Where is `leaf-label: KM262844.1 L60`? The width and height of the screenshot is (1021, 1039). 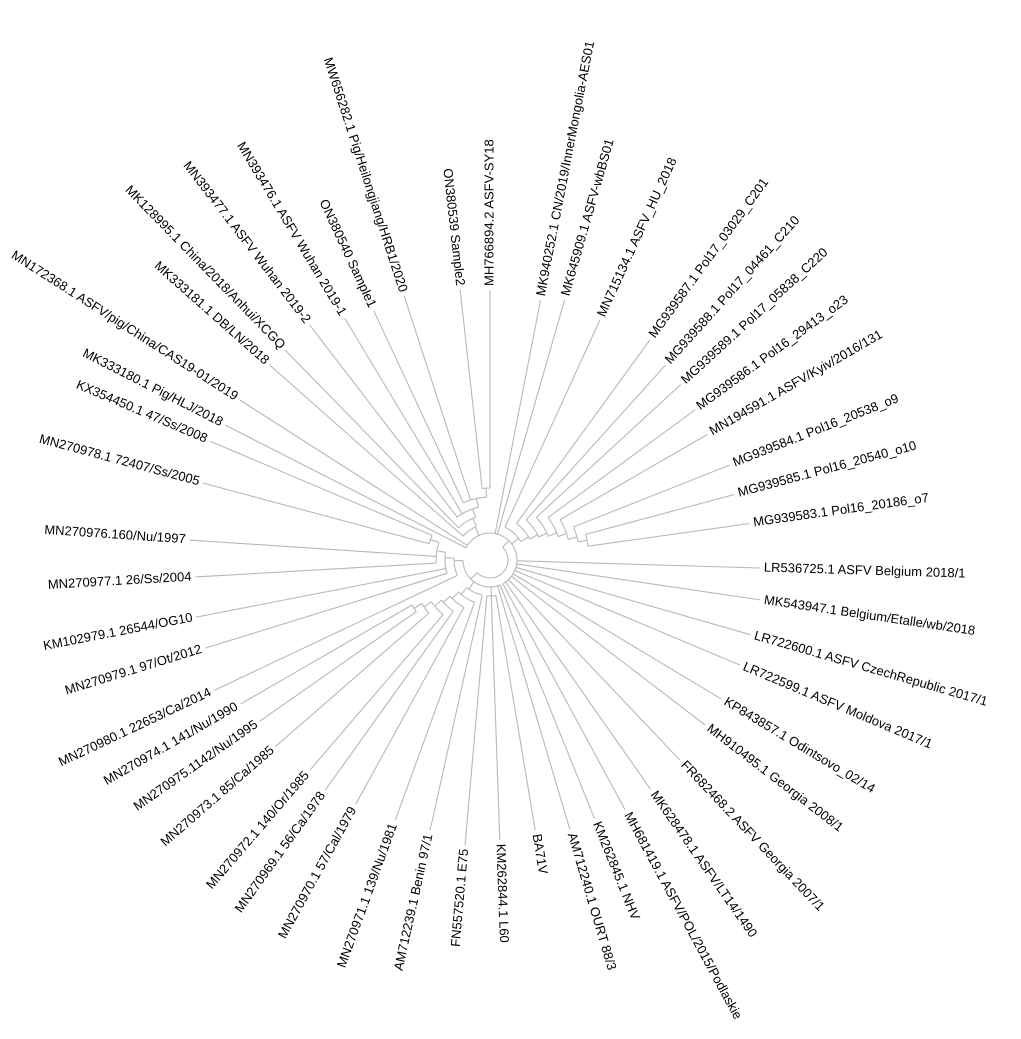 leaf-label: KM262844.1 L60 is located at coordinates (502, 893).